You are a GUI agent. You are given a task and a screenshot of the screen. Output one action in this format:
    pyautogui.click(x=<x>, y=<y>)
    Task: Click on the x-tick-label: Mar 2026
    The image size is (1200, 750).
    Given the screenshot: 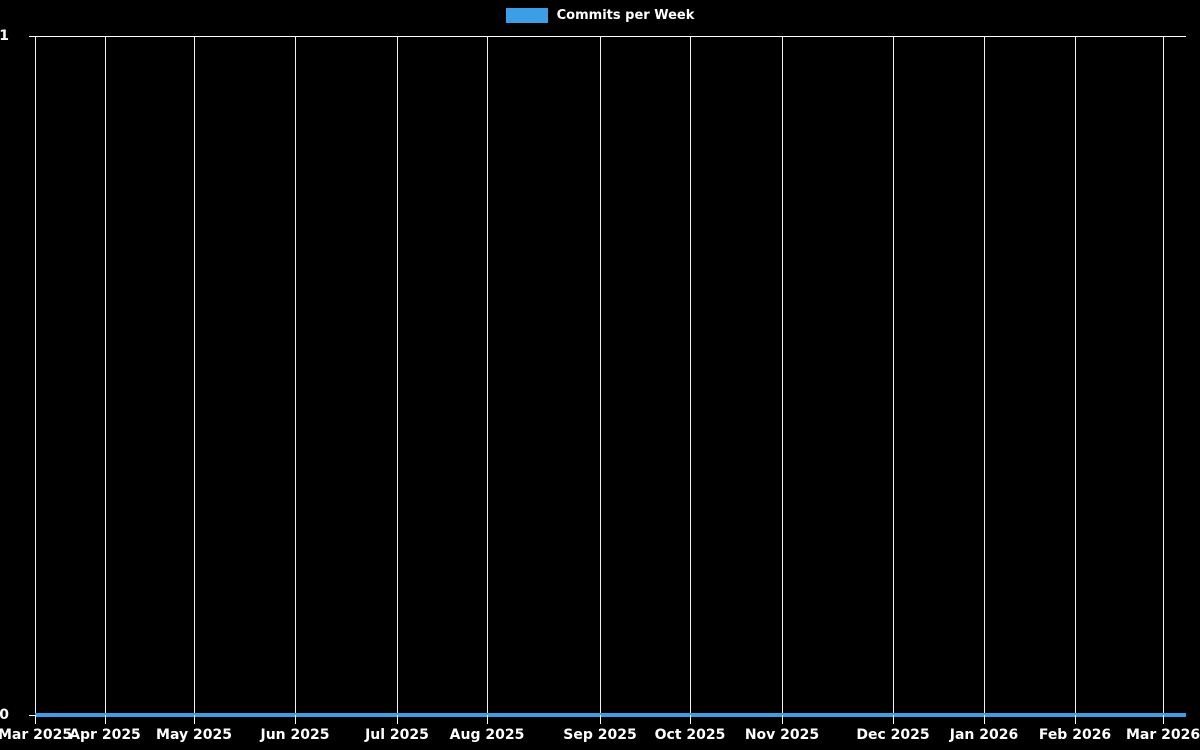 What is the action you would take?
    pyautogui.click(x=1162, y=735)
    